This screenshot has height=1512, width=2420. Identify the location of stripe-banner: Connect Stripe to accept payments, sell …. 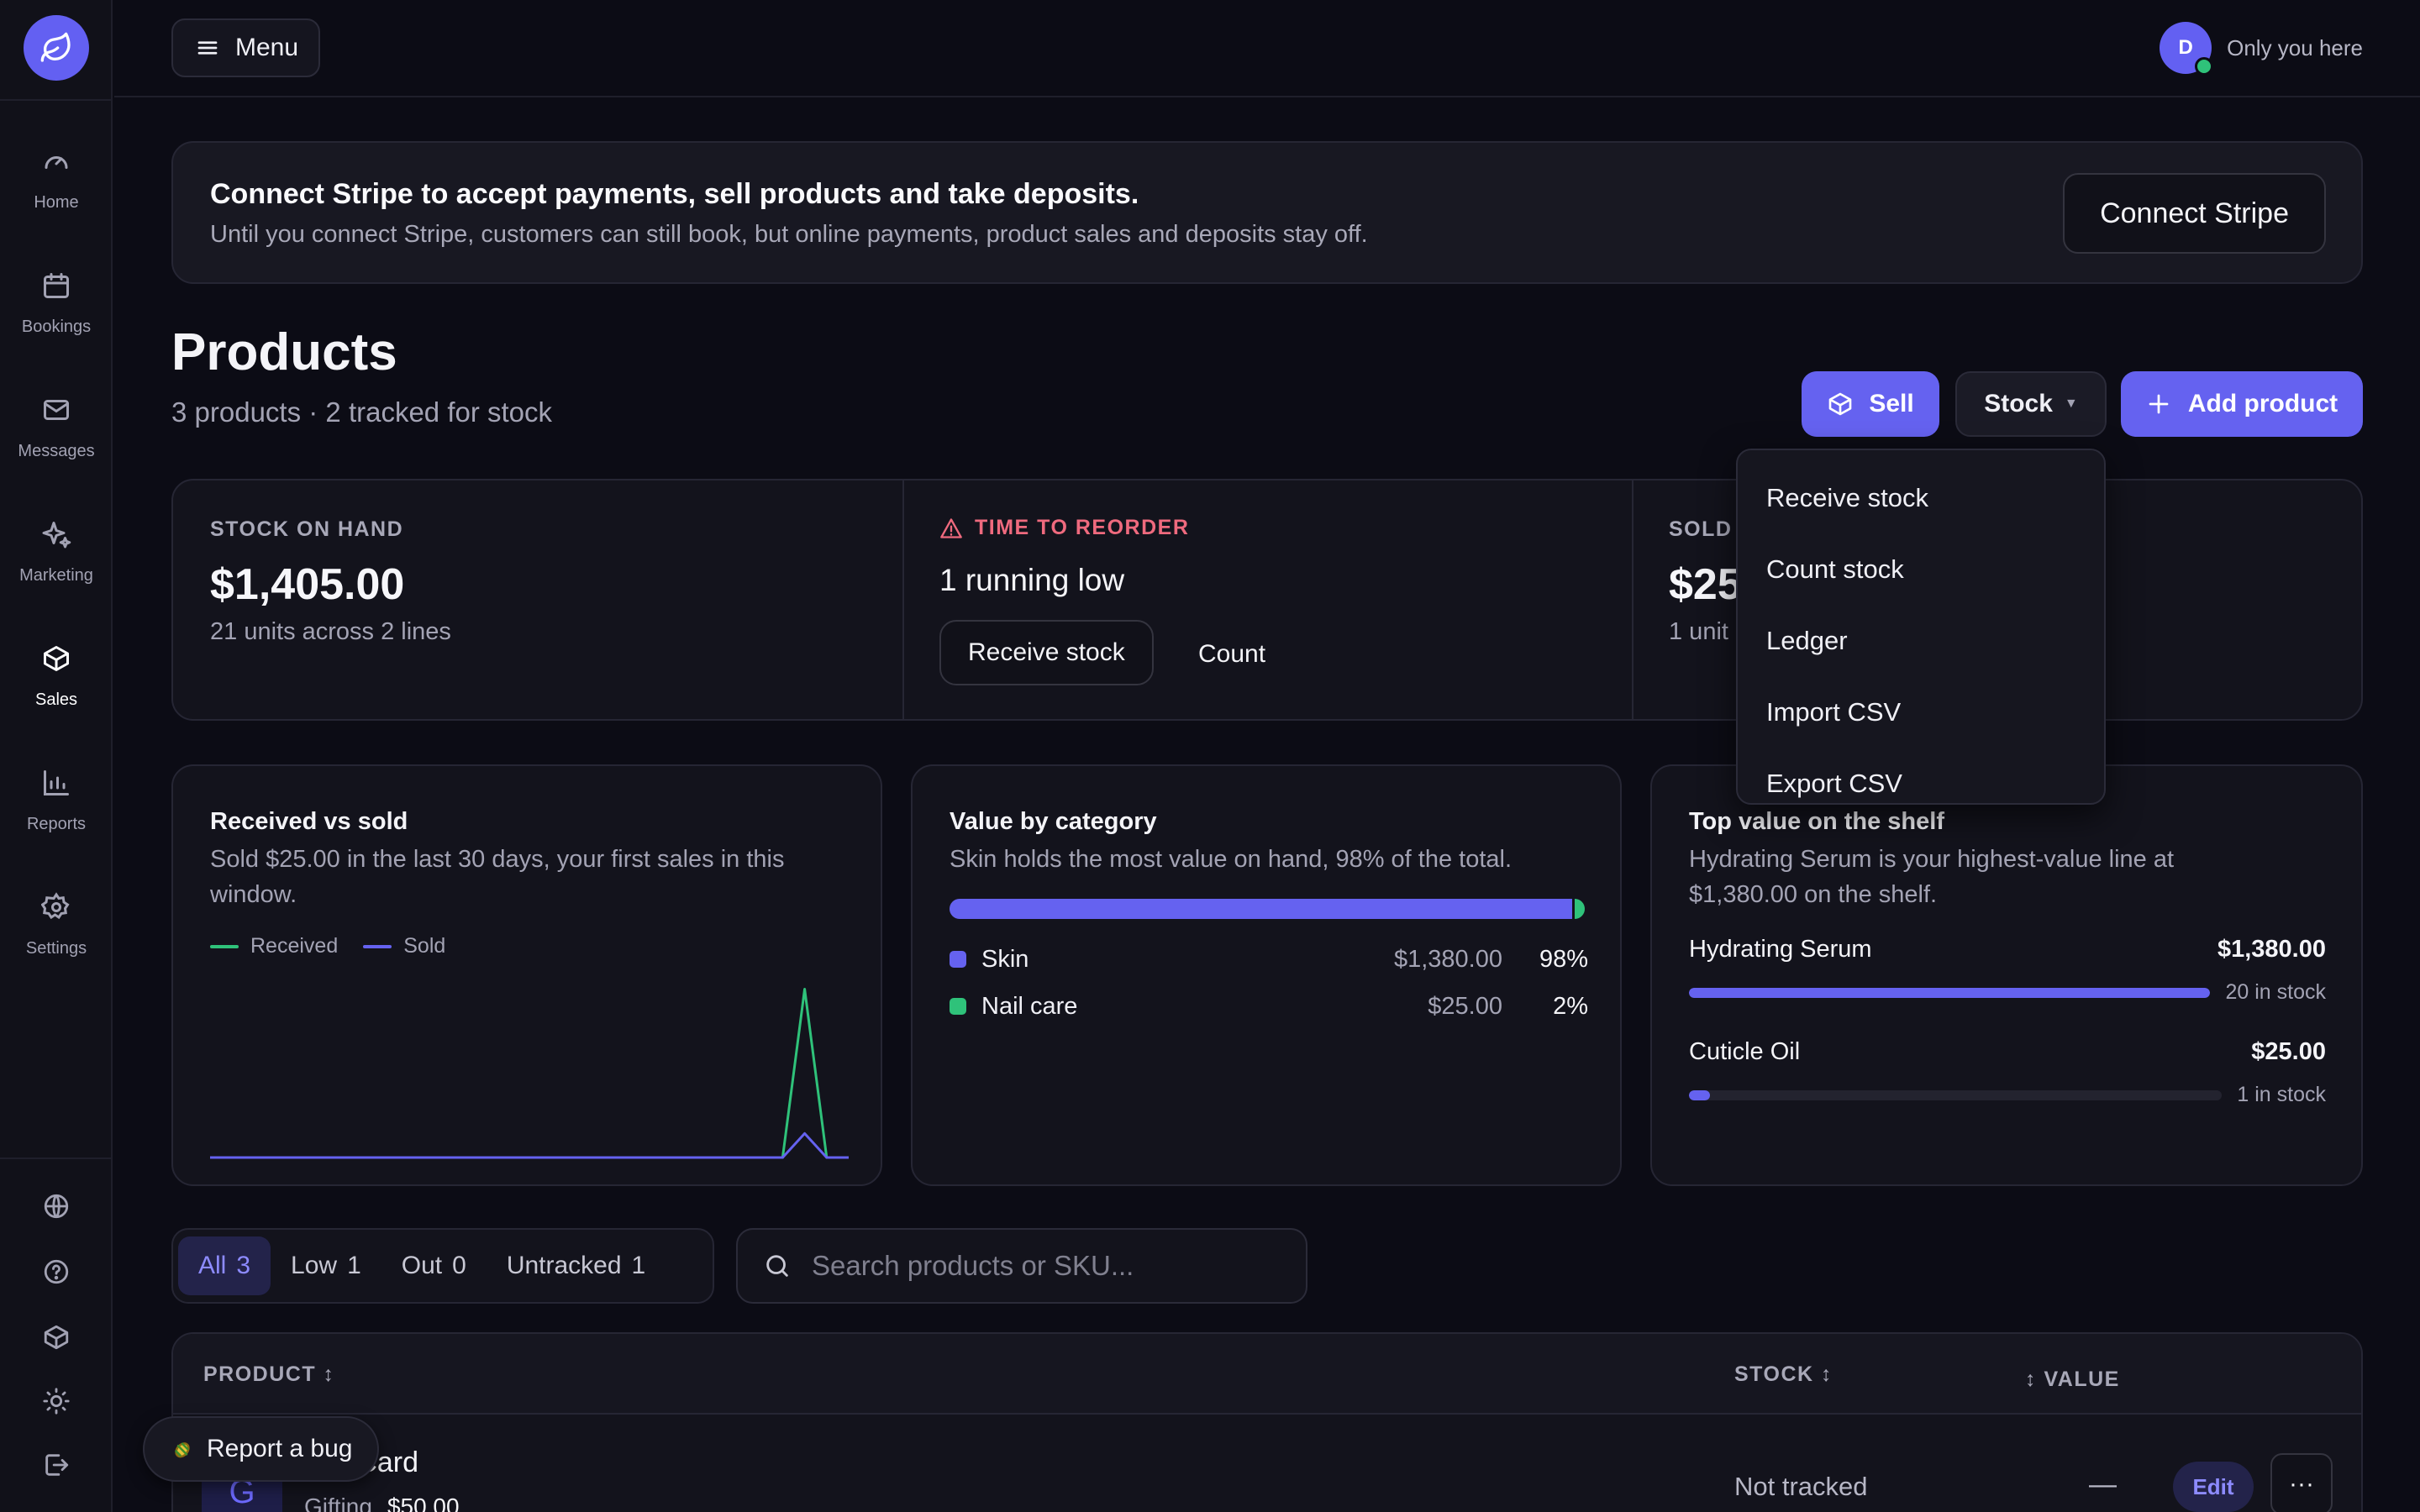
(1267, 212).